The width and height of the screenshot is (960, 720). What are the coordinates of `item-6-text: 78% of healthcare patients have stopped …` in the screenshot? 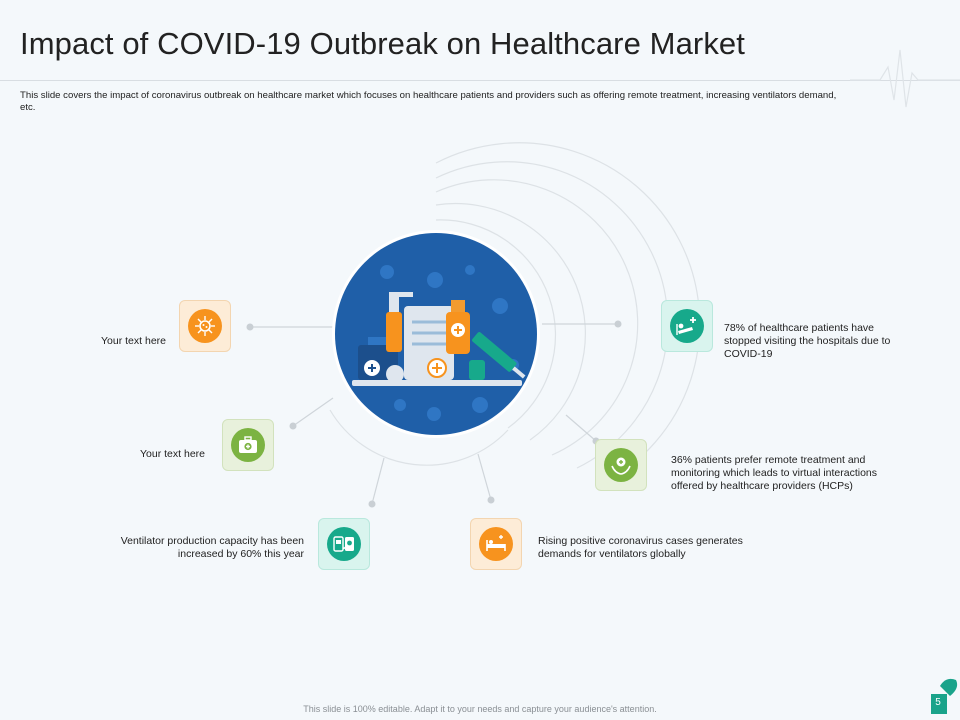 It's located at (807, 341).